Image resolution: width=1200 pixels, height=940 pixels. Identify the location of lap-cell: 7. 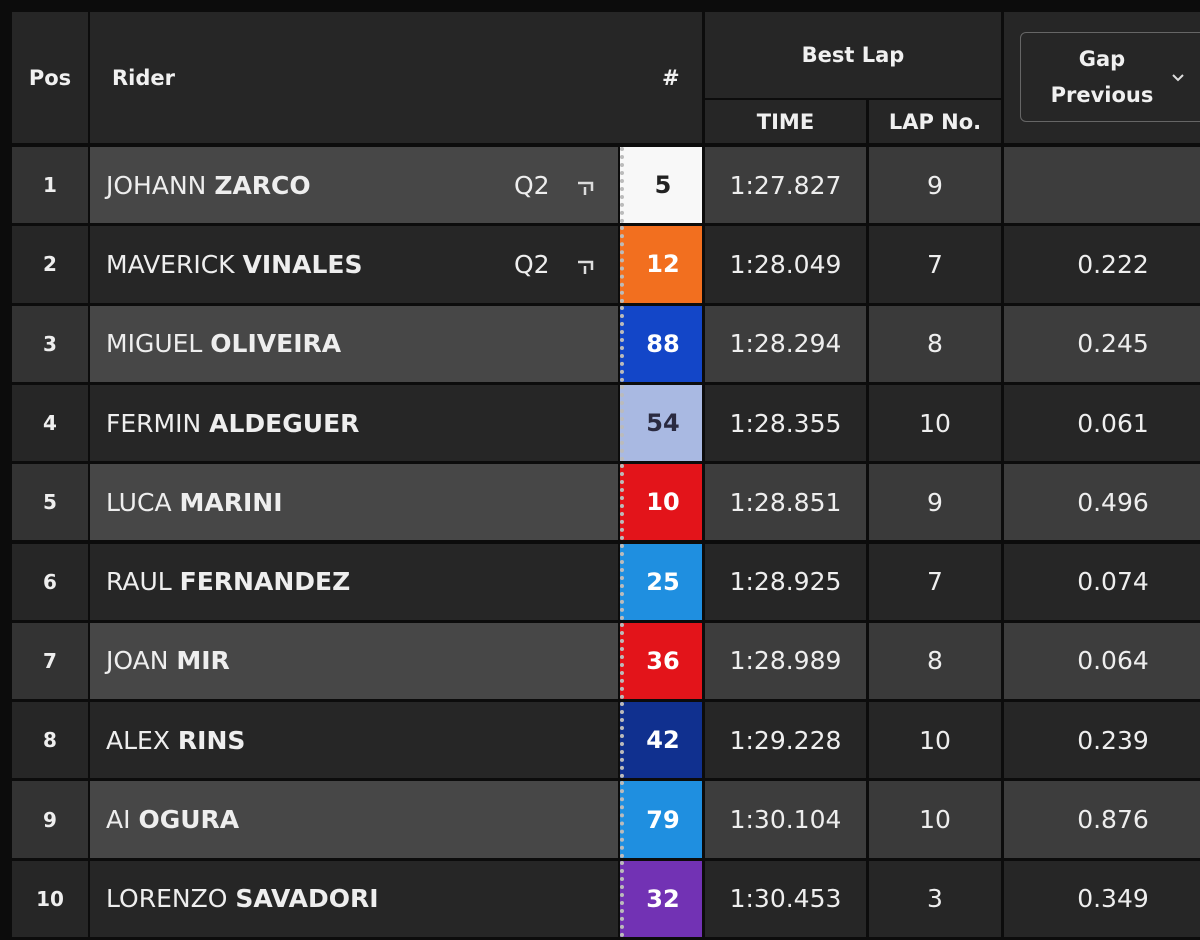
(935, 264).